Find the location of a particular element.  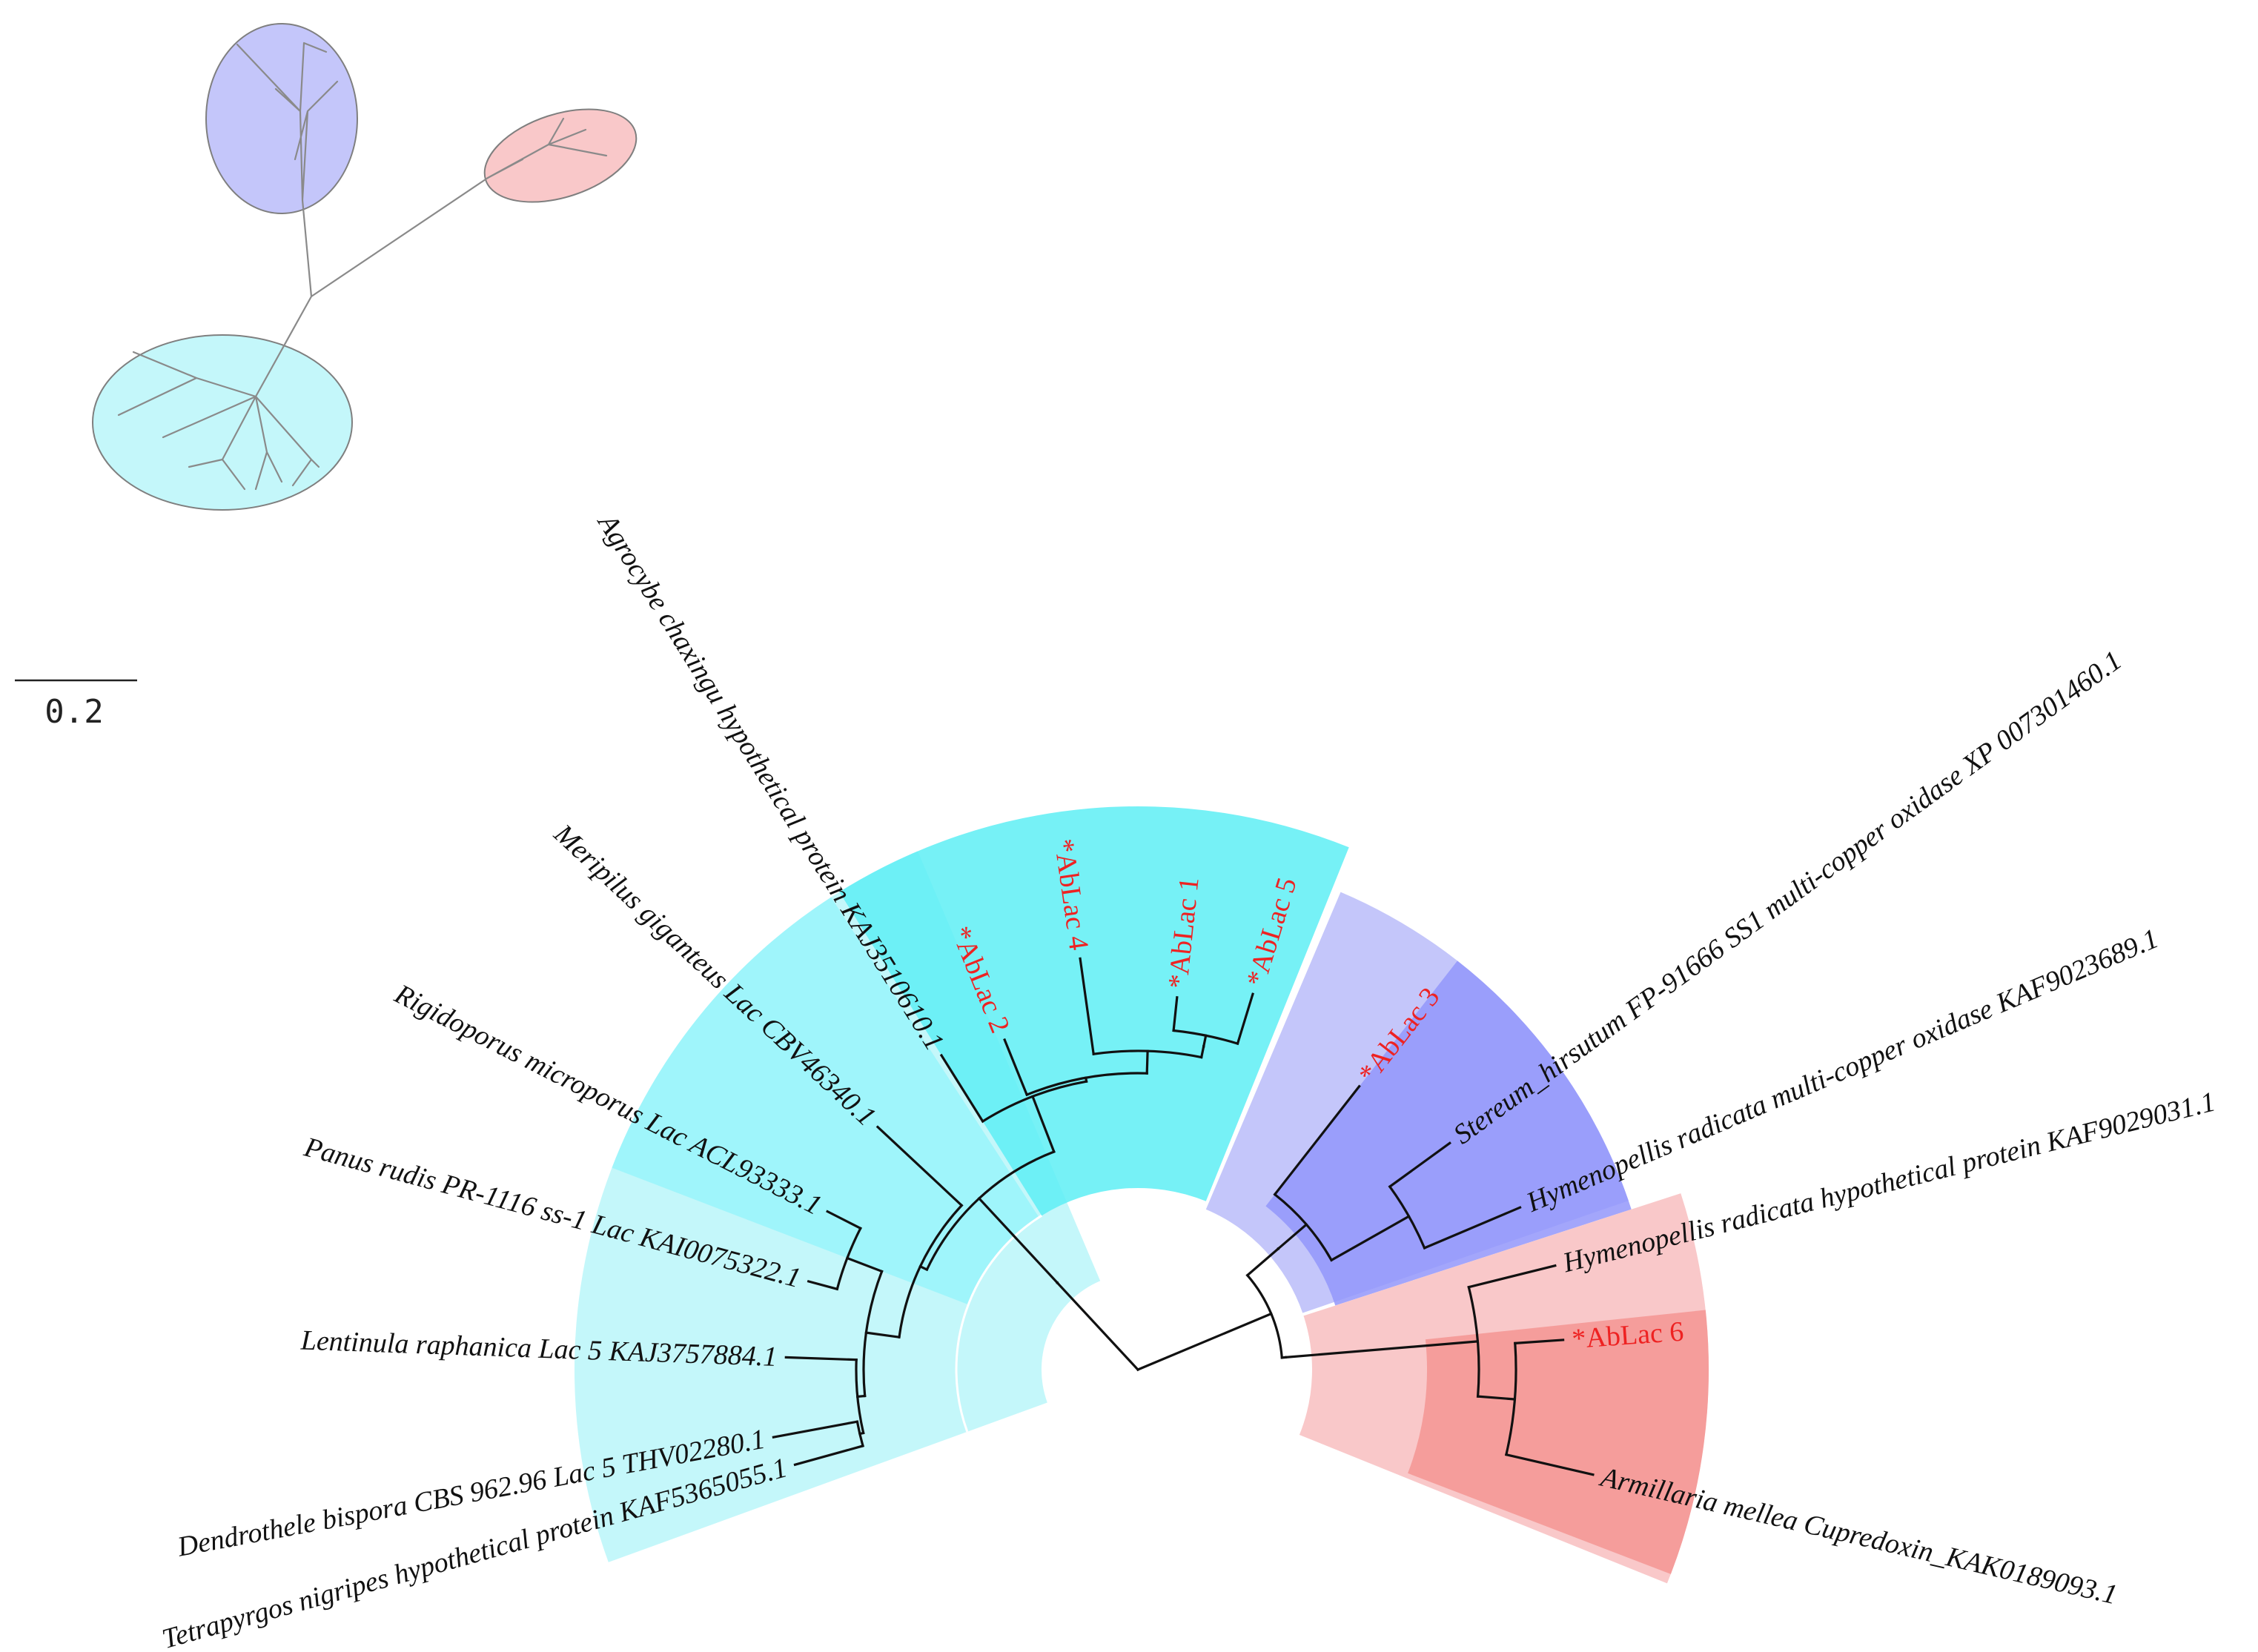

sector-cyan-strong is located at coordinates (1094, 1011).